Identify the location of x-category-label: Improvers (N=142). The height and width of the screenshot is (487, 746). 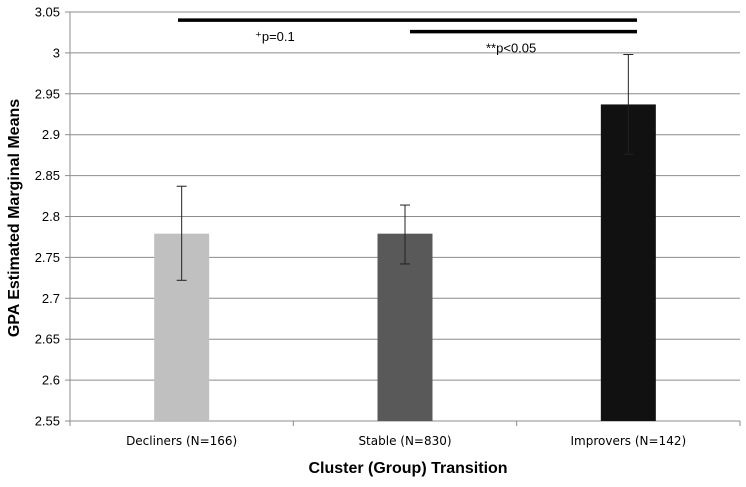
(629, 441).